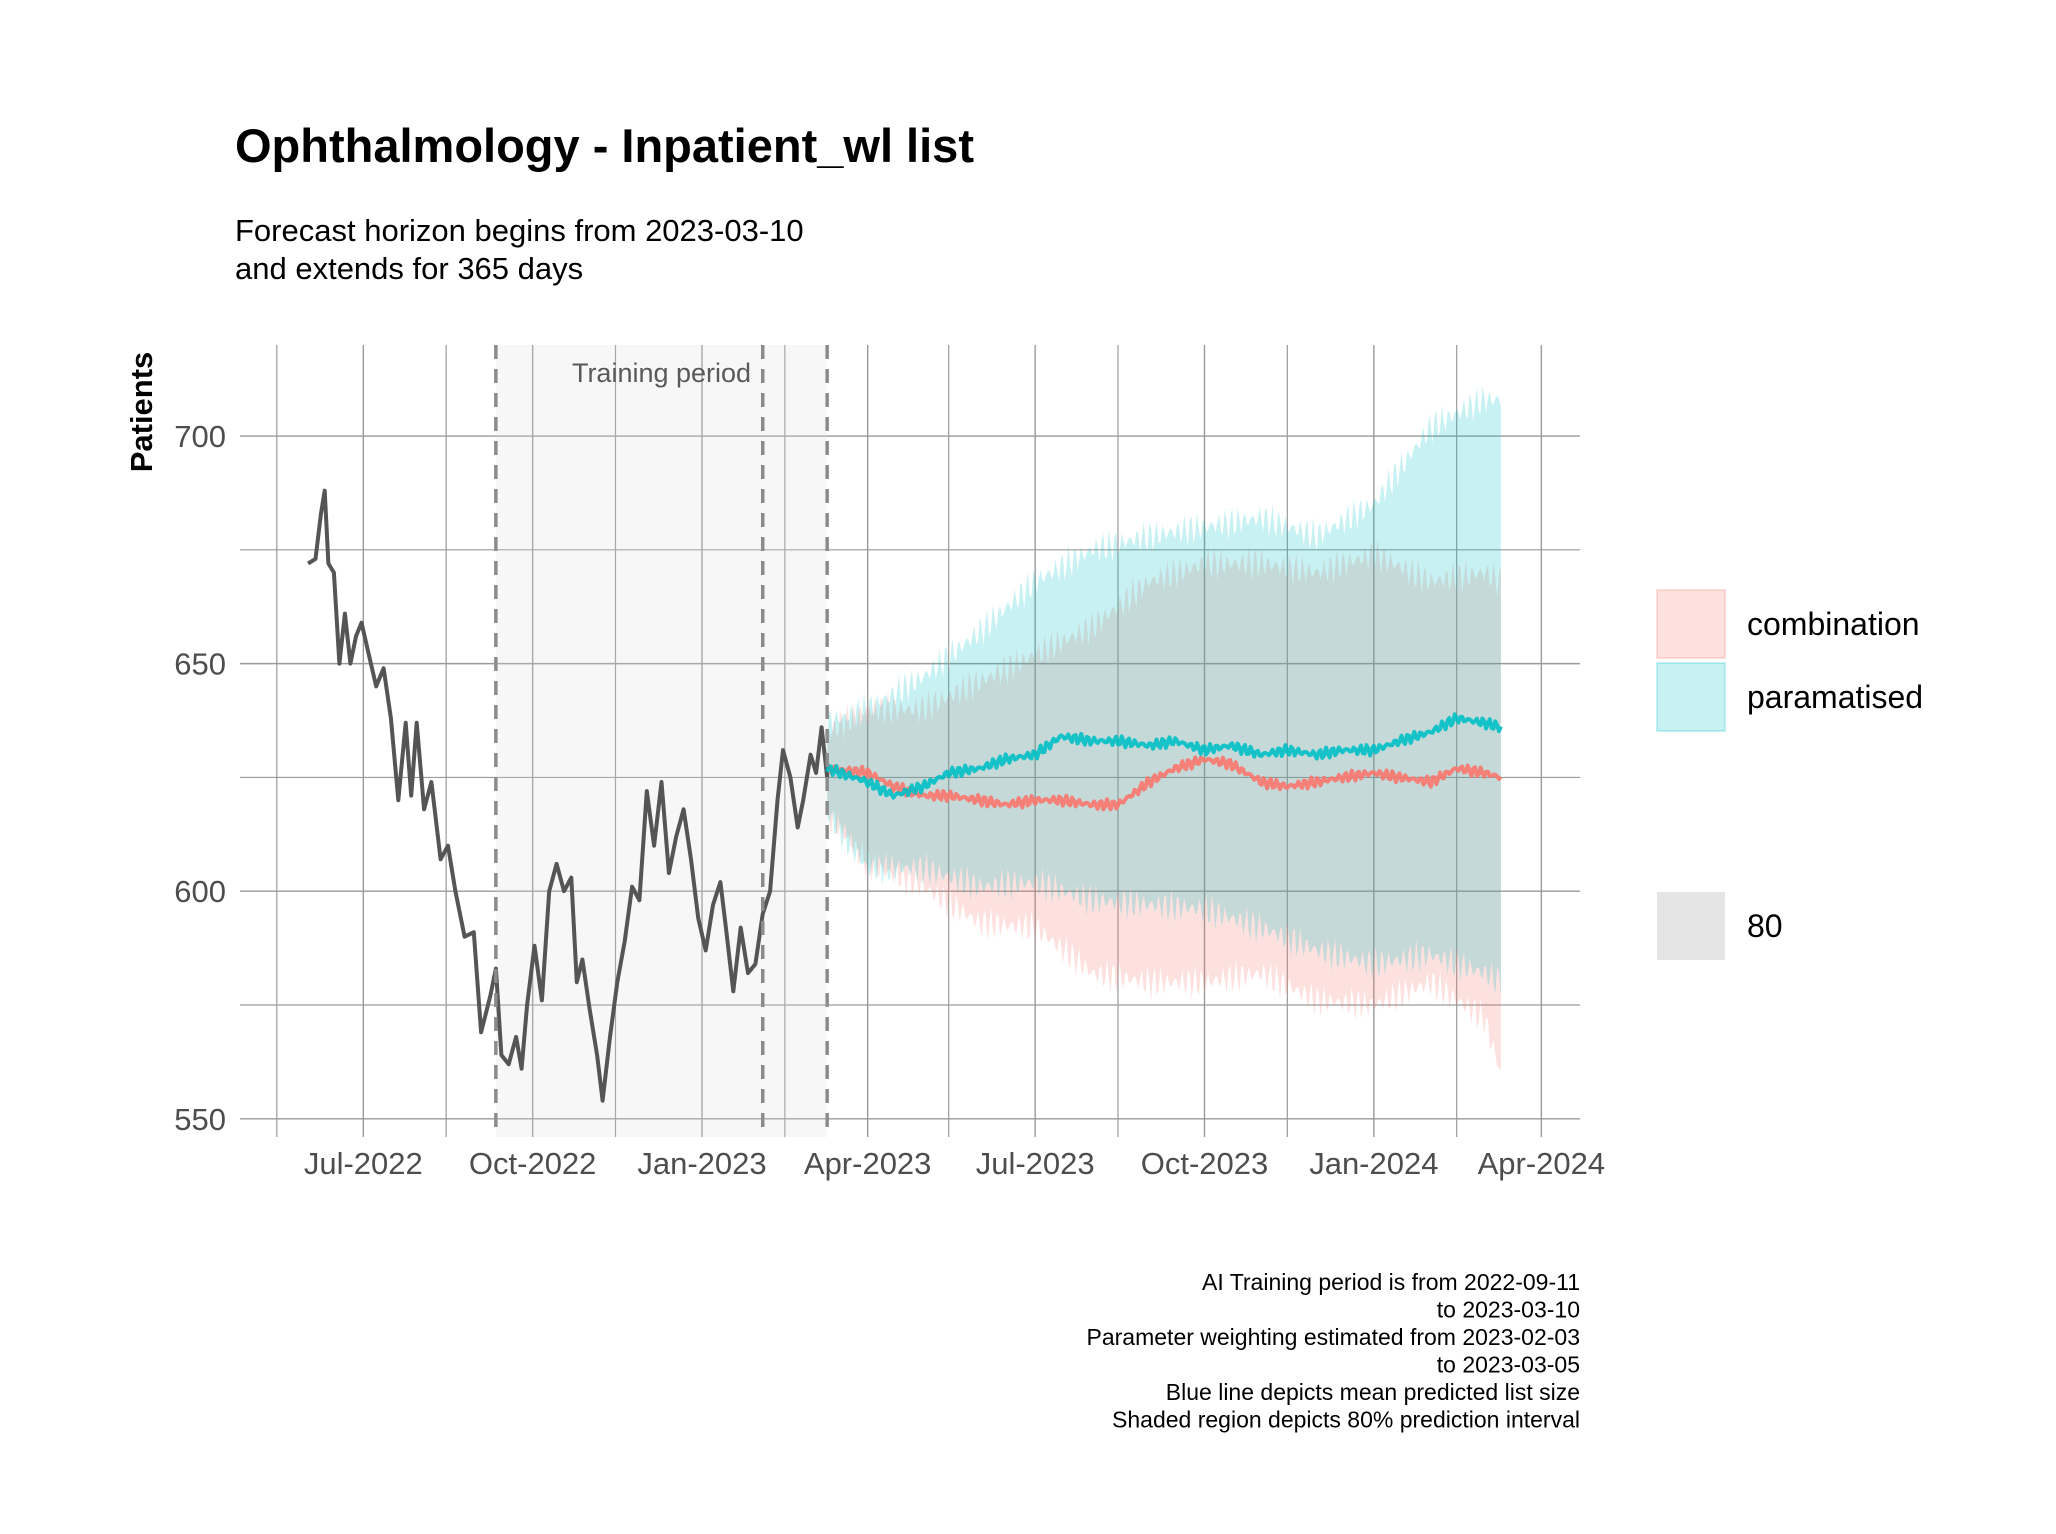 Image resolution: width=2056 pixels, height=1534 pixels. I want to click on chart-title: Ophthalmology - Inpatient_wl list, so click(604, 145).